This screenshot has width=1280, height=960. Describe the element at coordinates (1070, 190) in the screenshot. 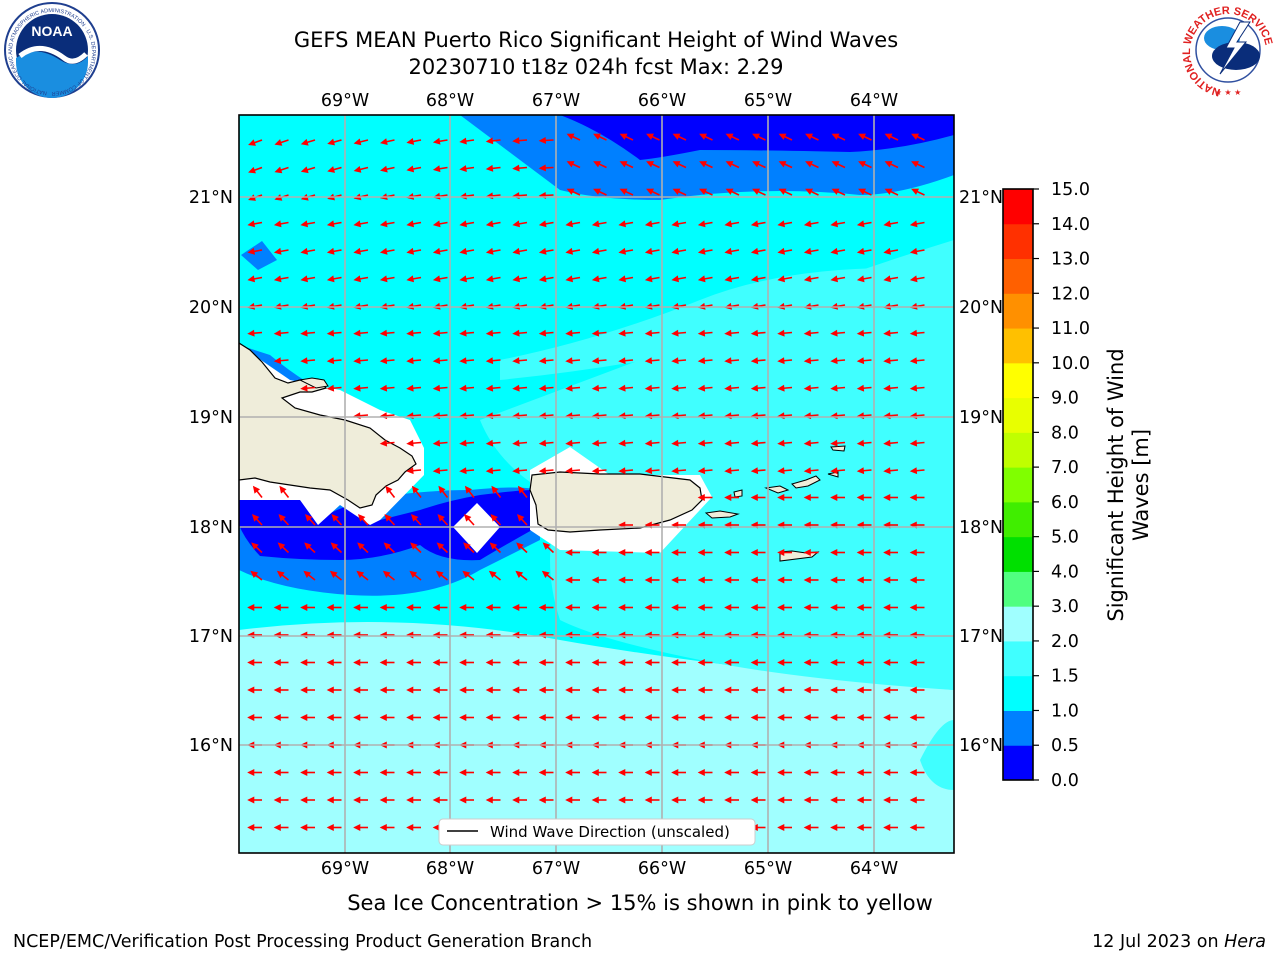

I see `colorbar-tick-label: 15.0` at that location.